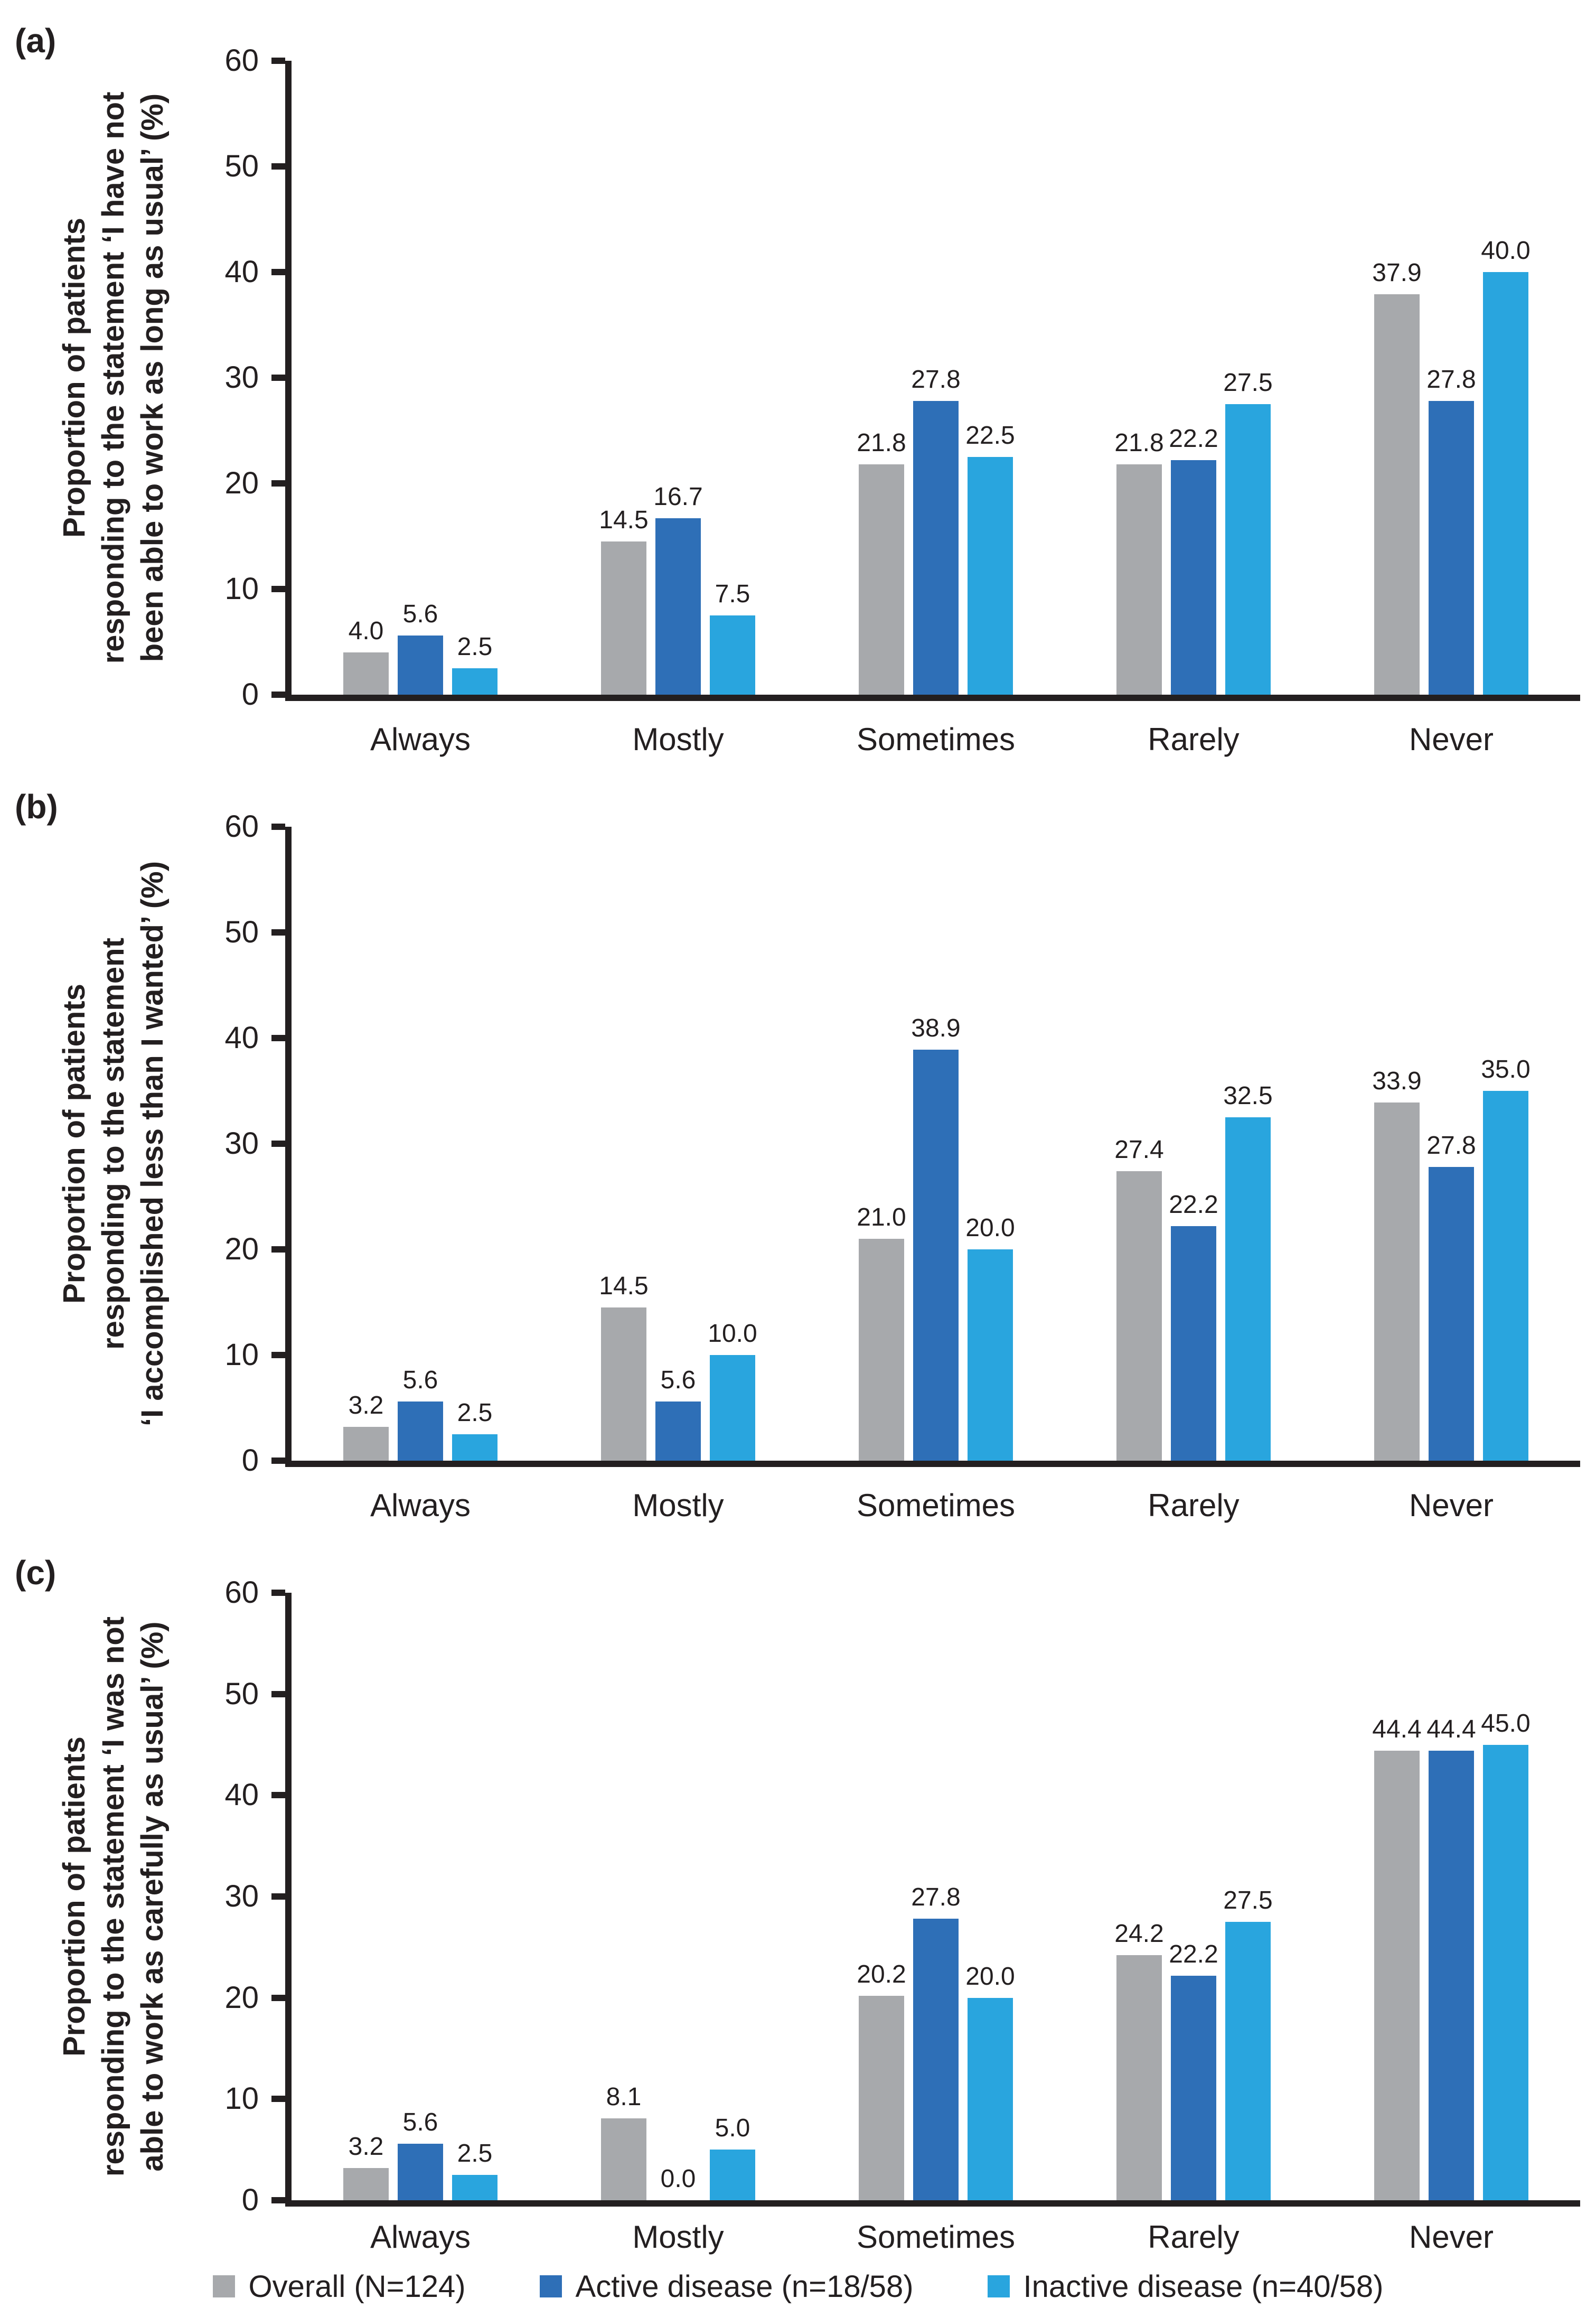 Image resolution: width=1596 pixels, height=2317 pixels. What do you see at coordinates (1397, 273) in the screenshot?
I see `bar-value-label: 37.9` at bounding box center [1397, 273].